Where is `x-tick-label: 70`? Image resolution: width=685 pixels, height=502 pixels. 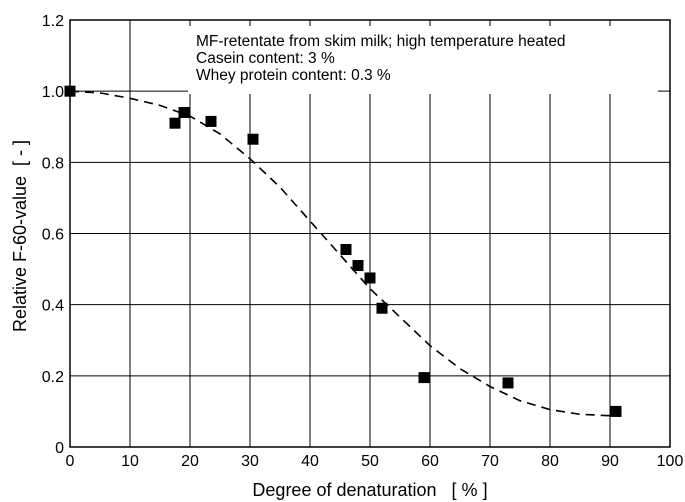 x-tick-label: 70 is located at coordinates (490, 461).